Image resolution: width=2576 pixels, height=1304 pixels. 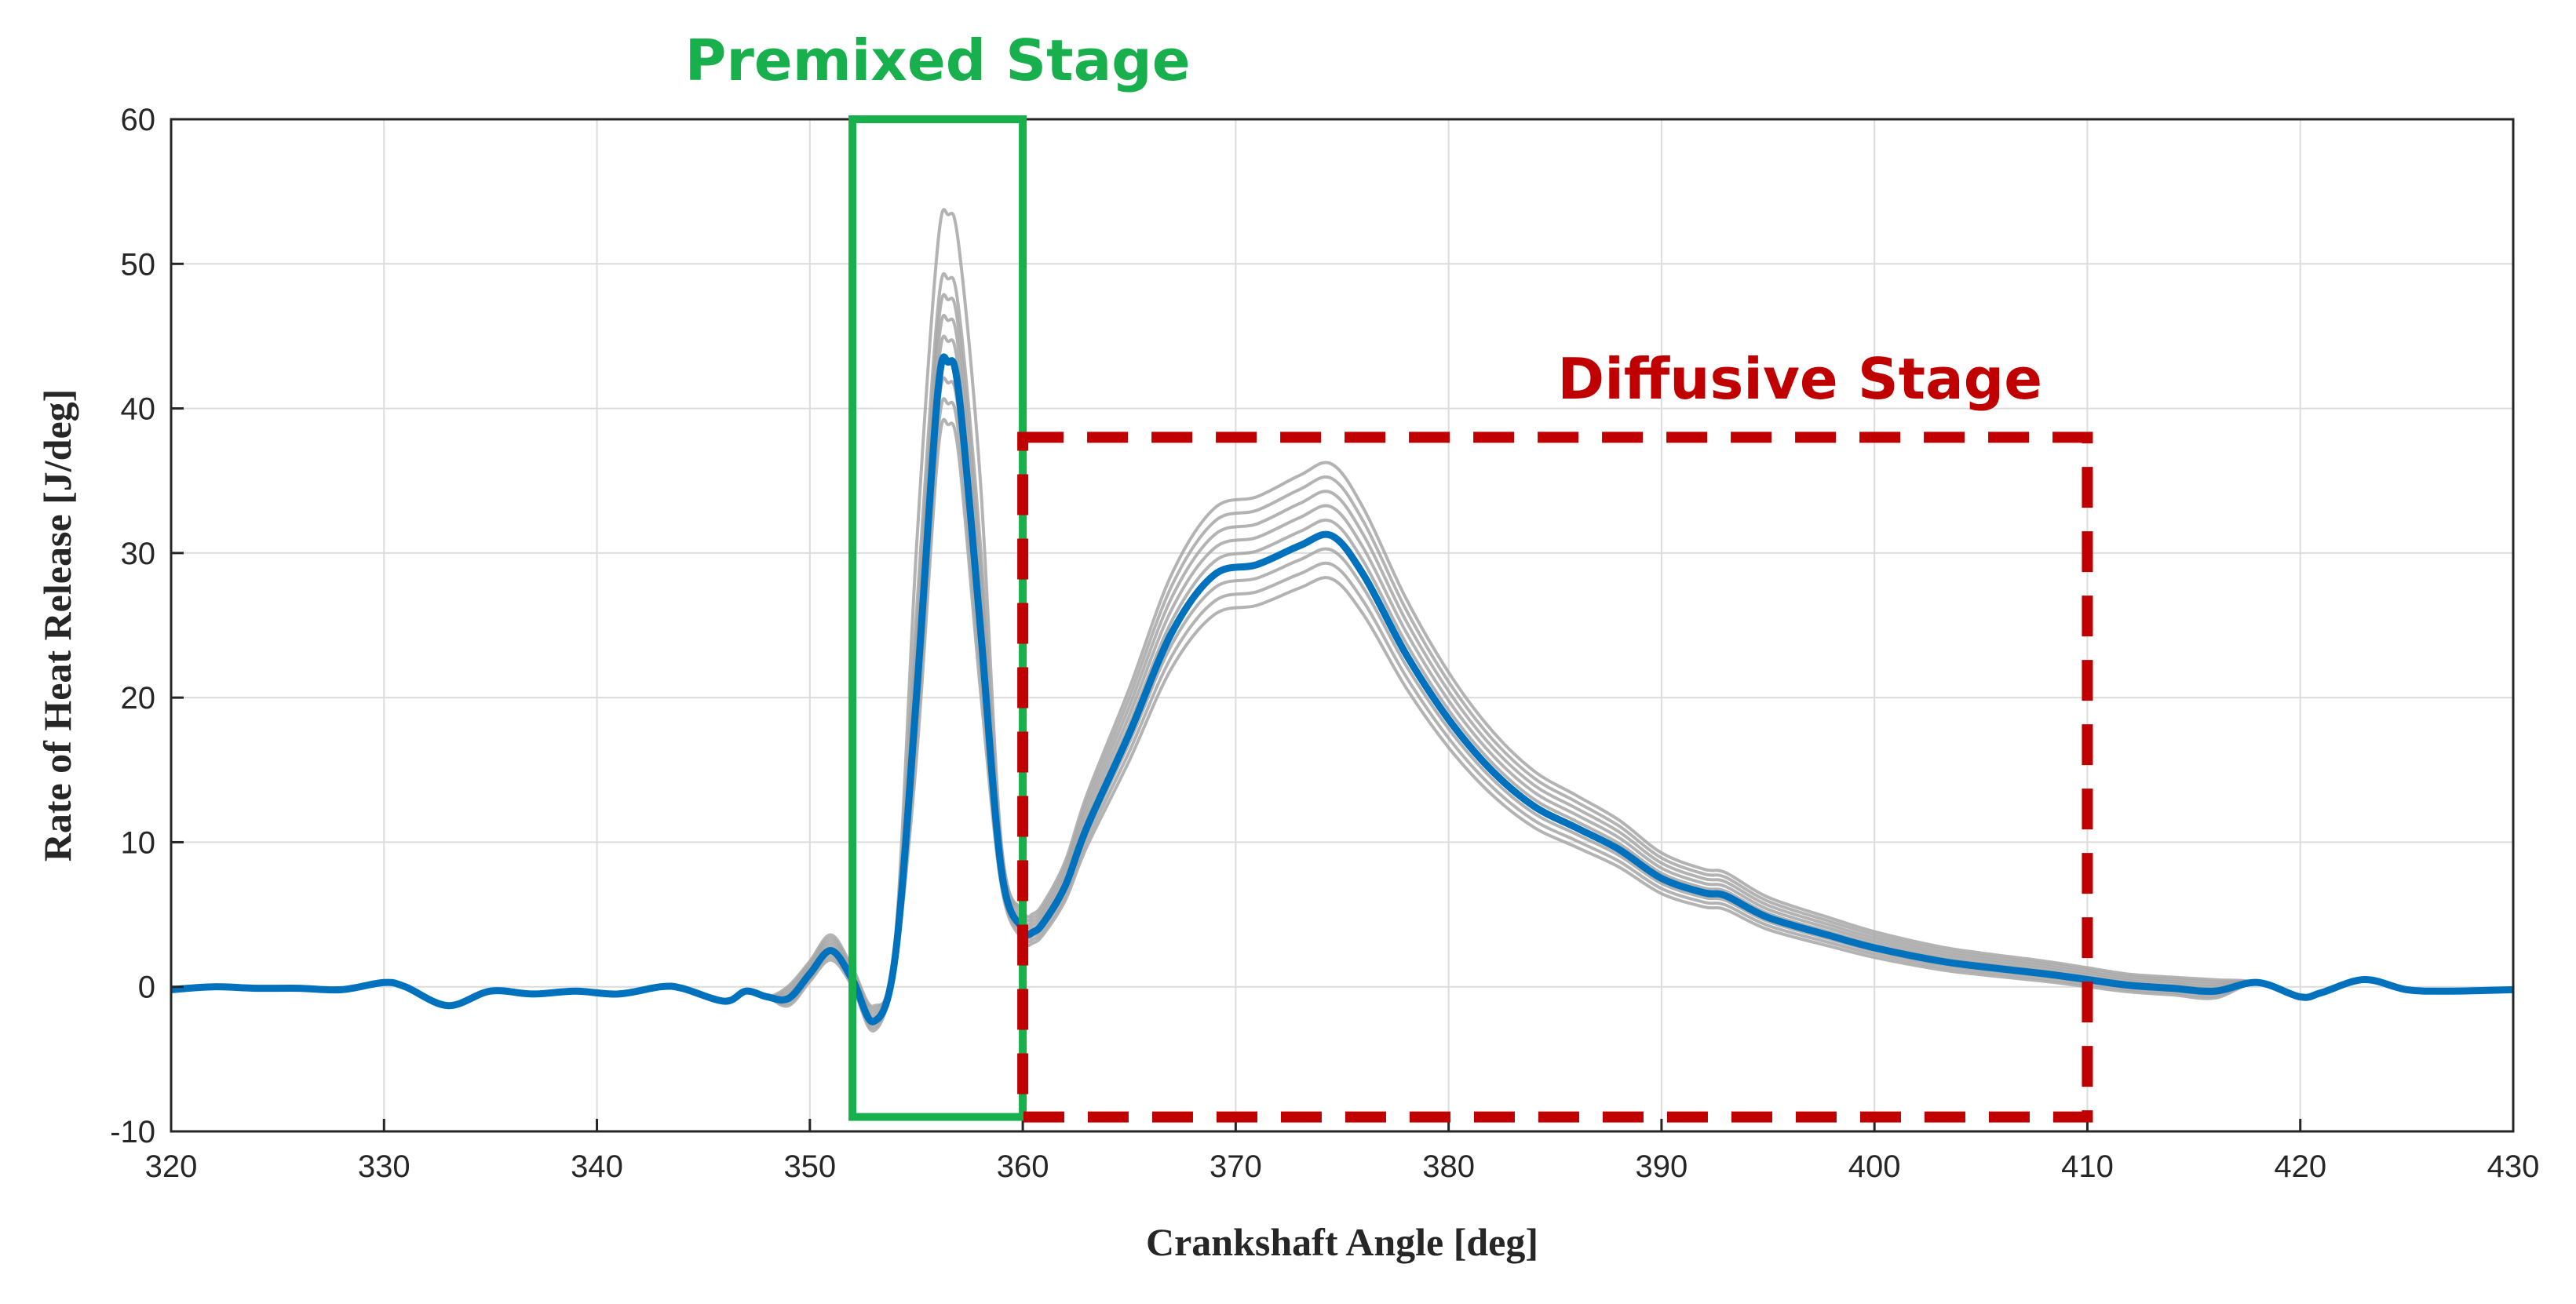 What do you see at coordinates (1874, 1166) in the screenshot?
I see `x-tick-label: 400` at bounding box center [1874, 1166].